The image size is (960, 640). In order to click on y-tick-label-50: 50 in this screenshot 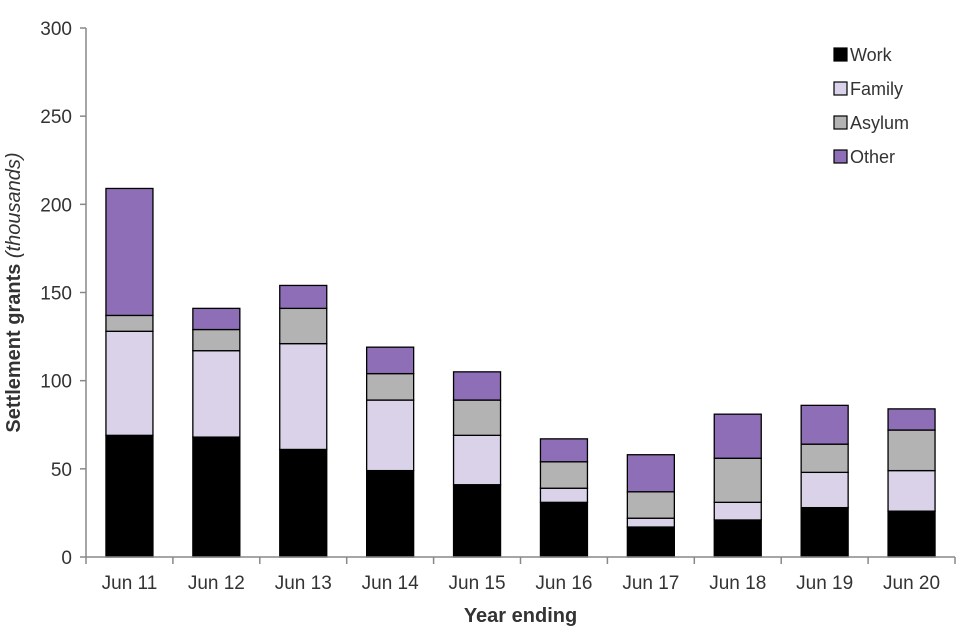, I will do `click(61, 470)`.